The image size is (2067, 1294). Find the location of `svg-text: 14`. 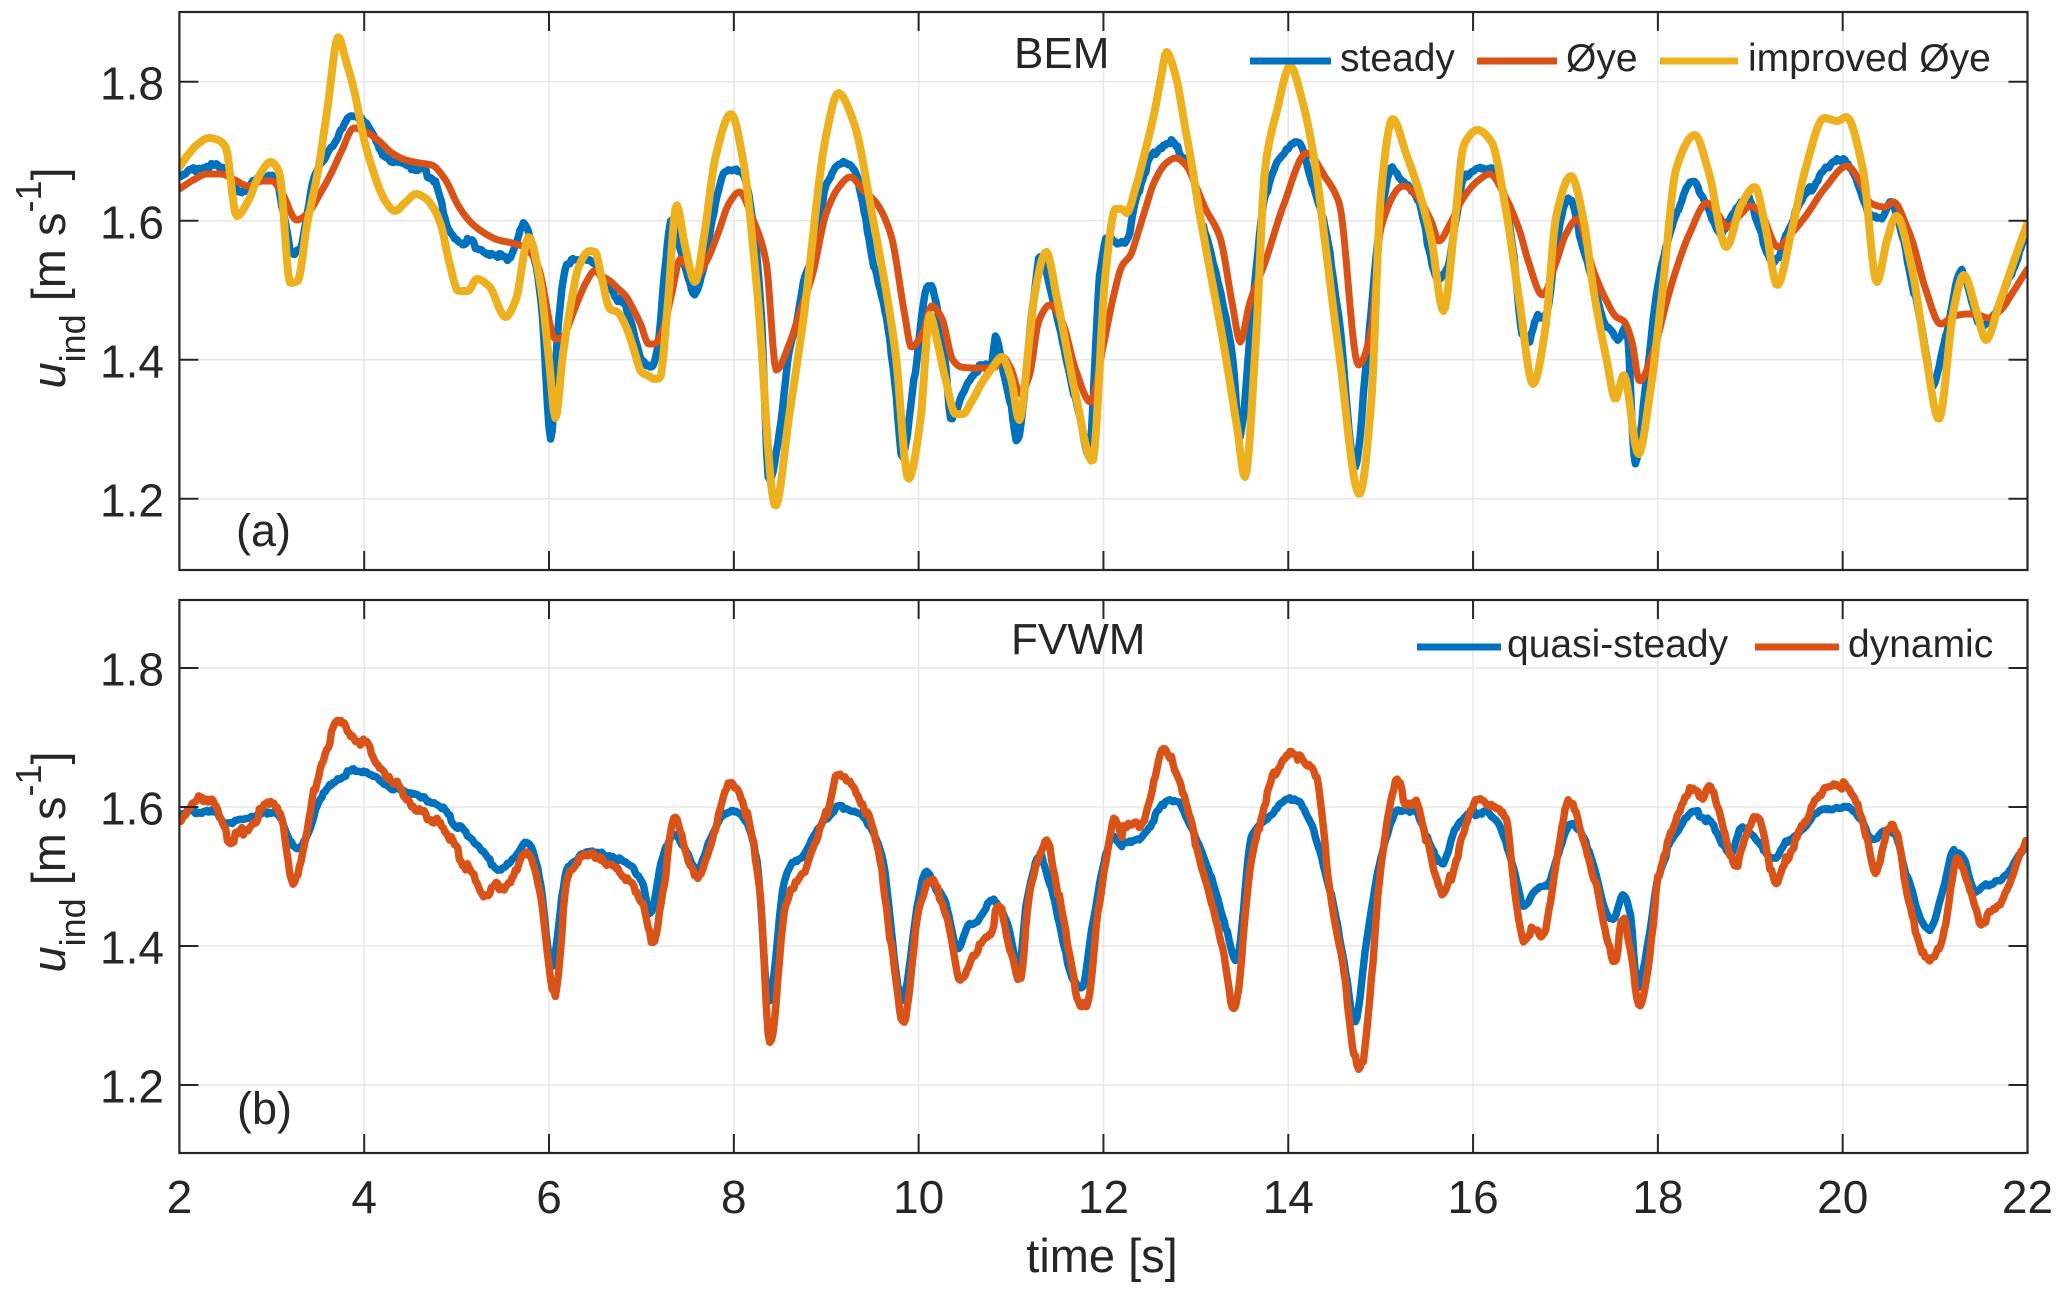

svg-text: 14 is located at coordinates (1288, 1197).